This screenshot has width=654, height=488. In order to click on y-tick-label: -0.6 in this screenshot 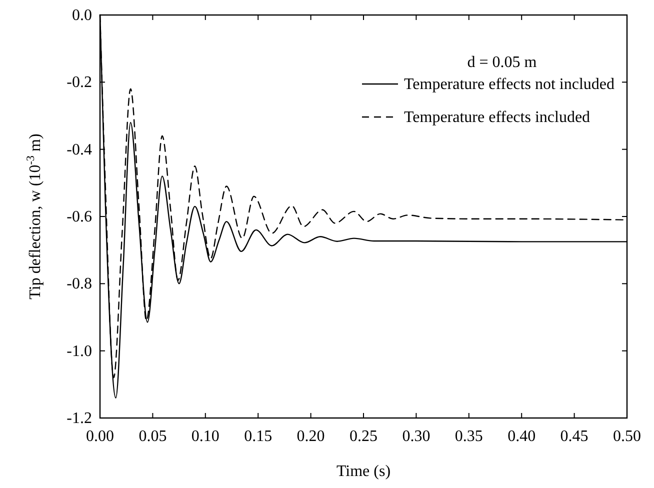, I will do `click(79, 217)`.